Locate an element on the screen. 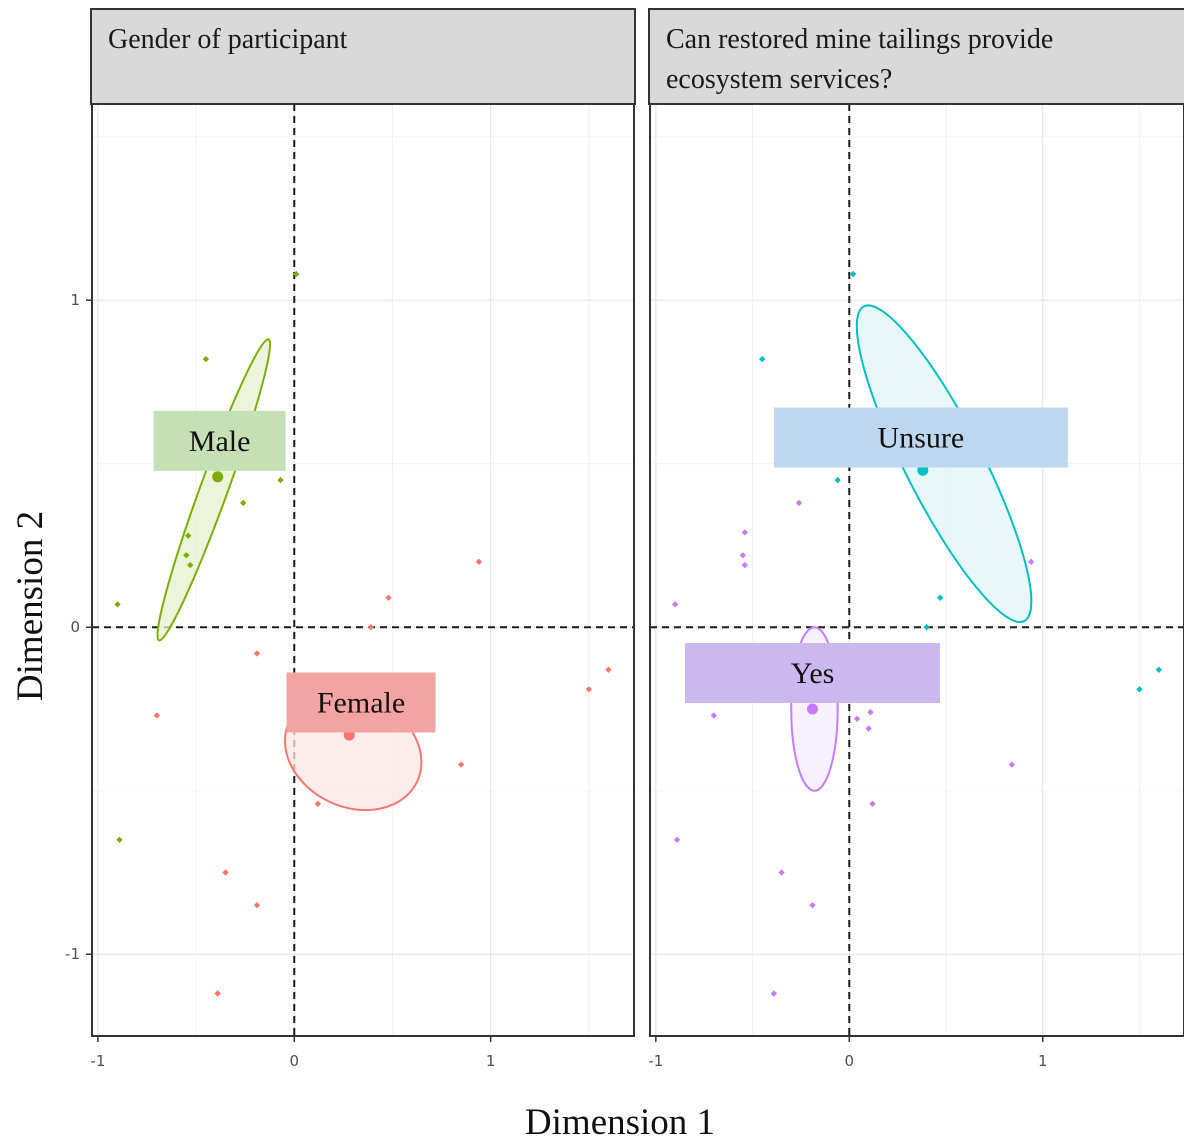 The height and width of the screenshot is (1140, 1184). label-unsure: Unsure is located at coordinates (920, 437).